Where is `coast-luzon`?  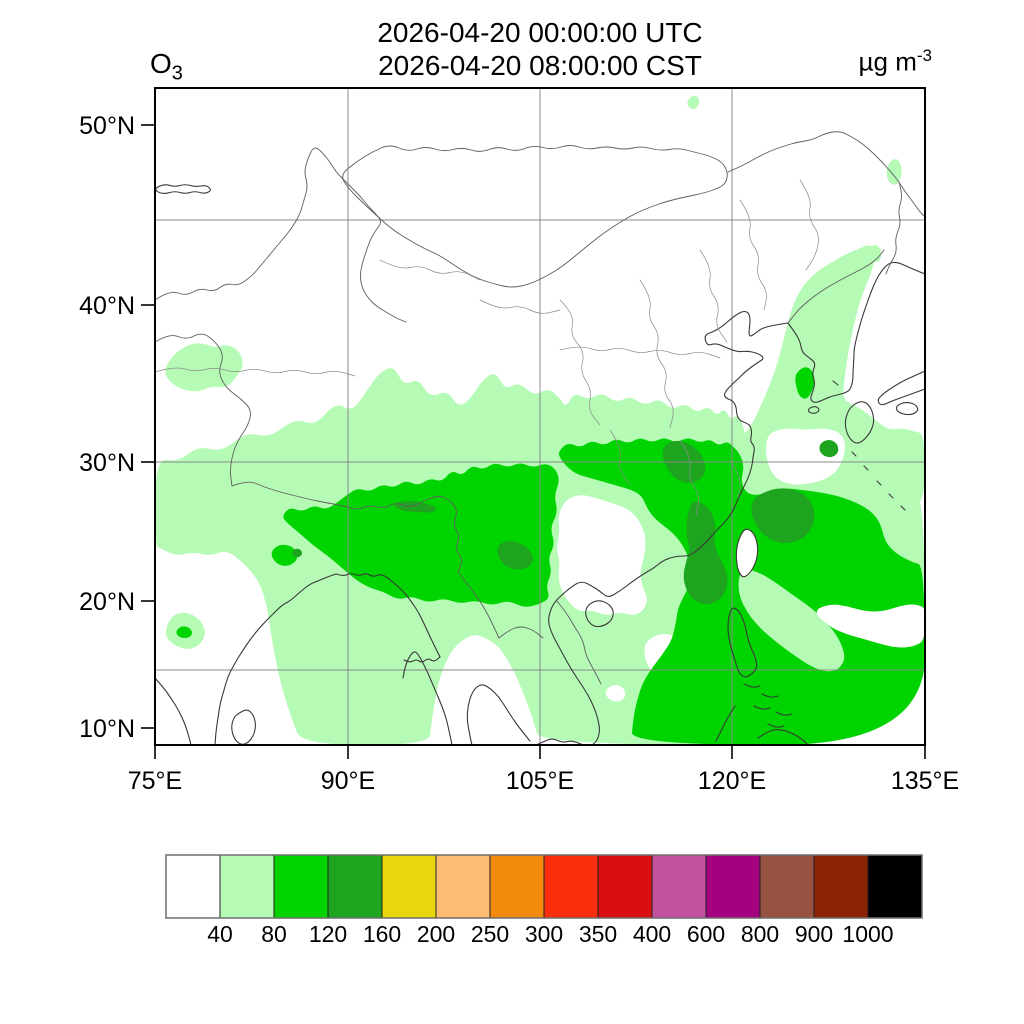 coast-luzon is located at coordinates (742, 642).